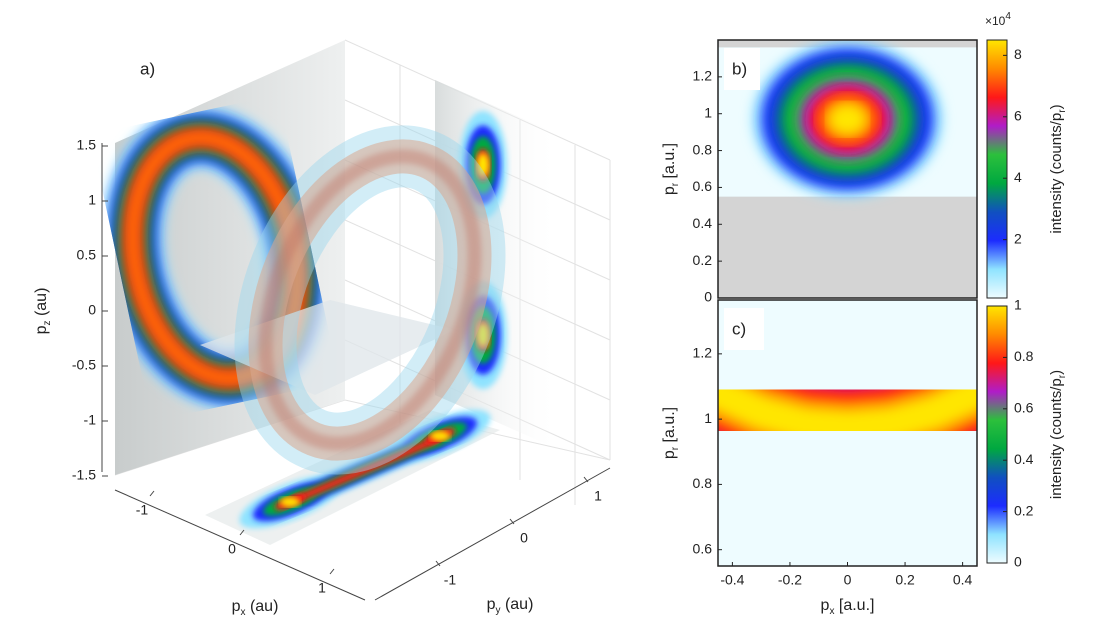 The height and width of the screenshot is (641, 1095). I want to click on y-tick-label: -1, so click(450, 580).